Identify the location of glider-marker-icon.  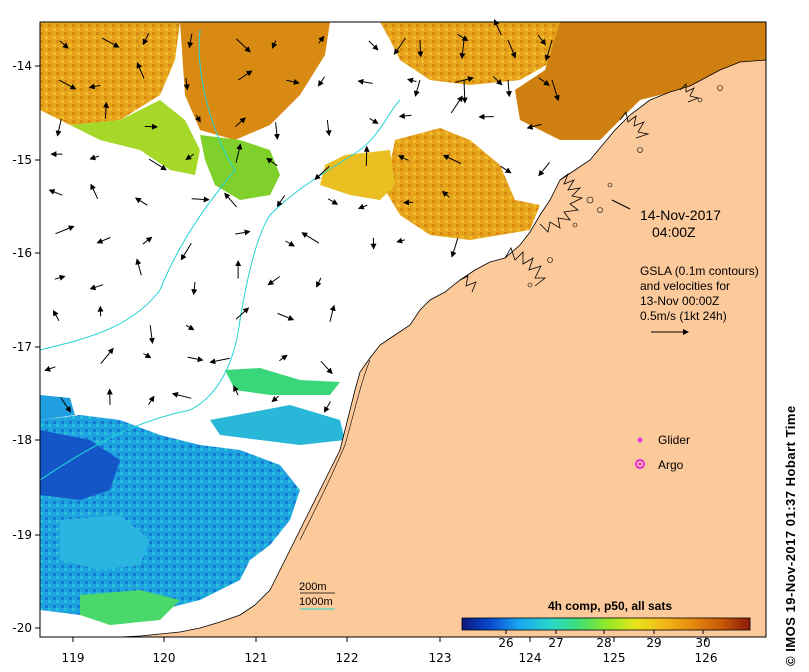
(640, 440).